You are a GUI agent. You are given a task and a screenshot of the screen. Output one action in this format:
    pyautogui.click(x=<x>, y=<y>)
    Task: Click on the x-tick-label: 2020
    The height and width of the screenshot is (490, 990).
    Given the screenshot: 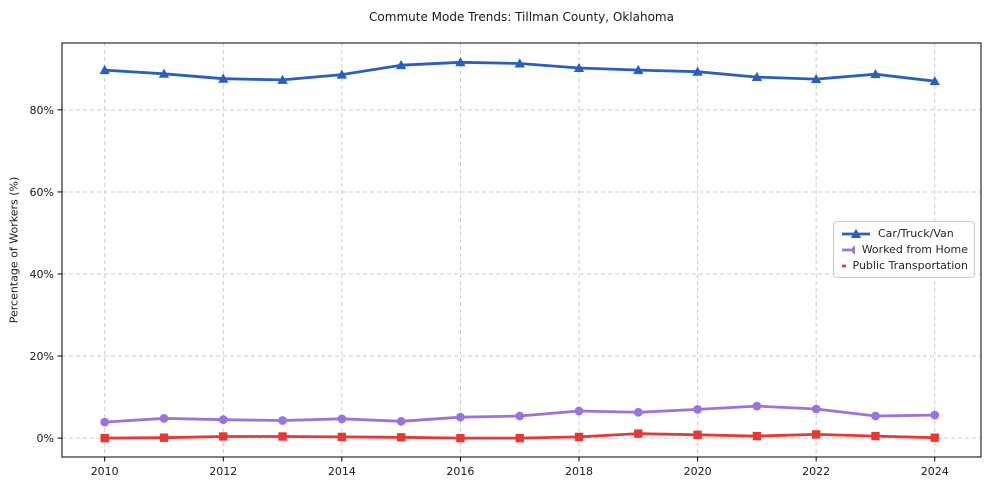 What is the action you would take?
    pyautogui.click(x=698, y=471)
    